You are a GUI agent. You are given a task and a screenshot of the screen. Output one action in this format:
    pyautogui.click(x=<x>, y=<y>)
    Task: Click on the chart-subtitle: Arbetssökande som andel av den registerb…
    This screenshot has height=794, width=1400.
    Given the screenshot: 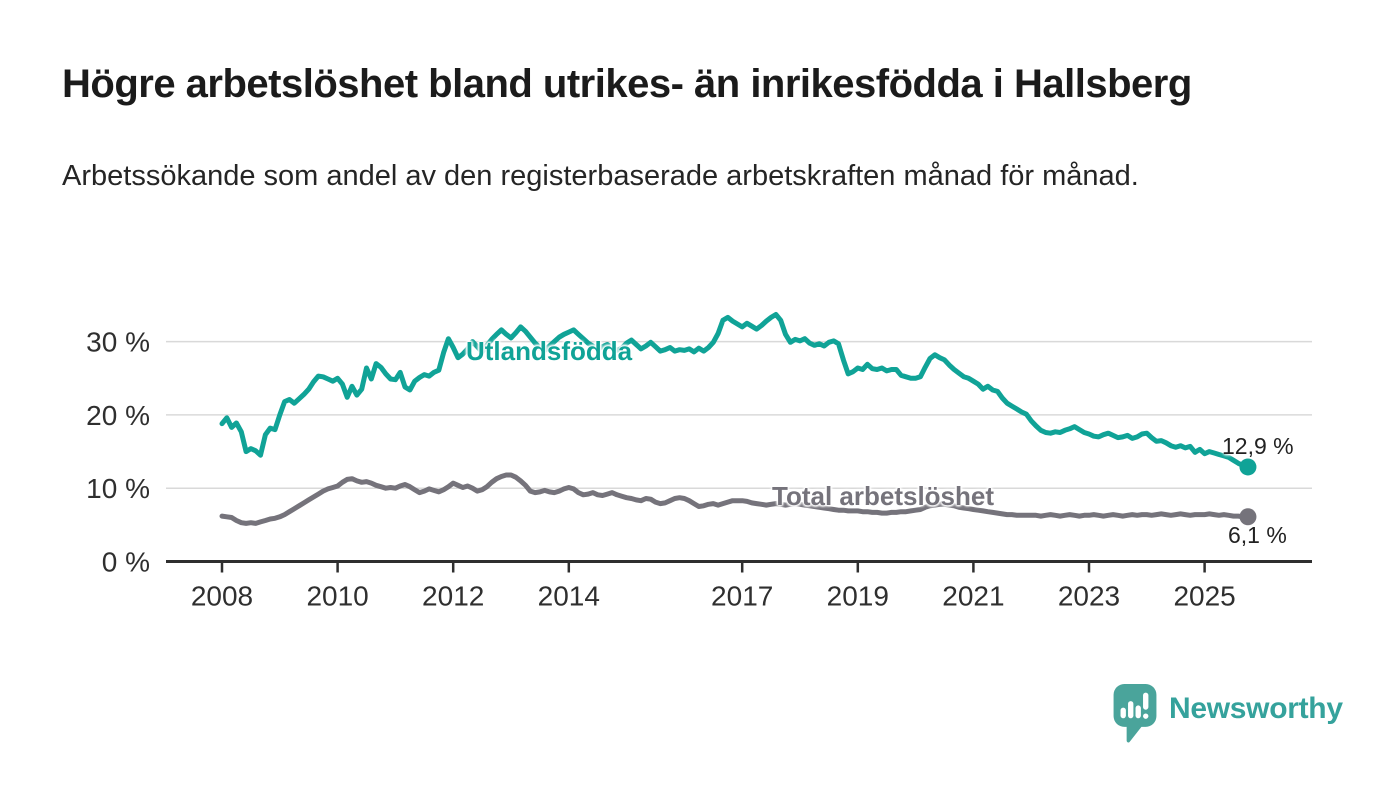 What is the action you would take?
    pyautogui.click(x=600, y=176)
    